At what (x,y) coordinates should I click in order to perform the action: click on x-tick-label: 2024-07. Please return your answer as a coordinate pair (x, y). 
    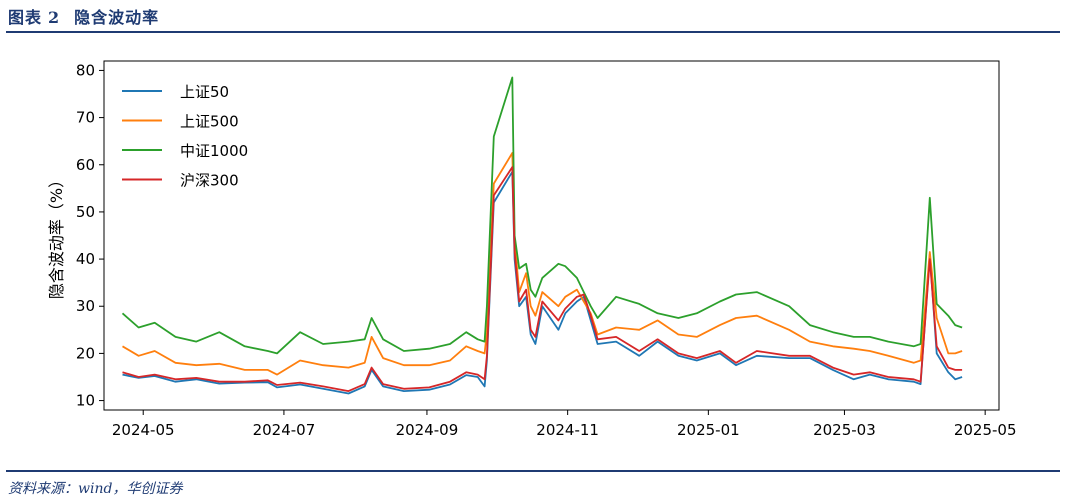
    Looking at the image, I should click on (284, 430).